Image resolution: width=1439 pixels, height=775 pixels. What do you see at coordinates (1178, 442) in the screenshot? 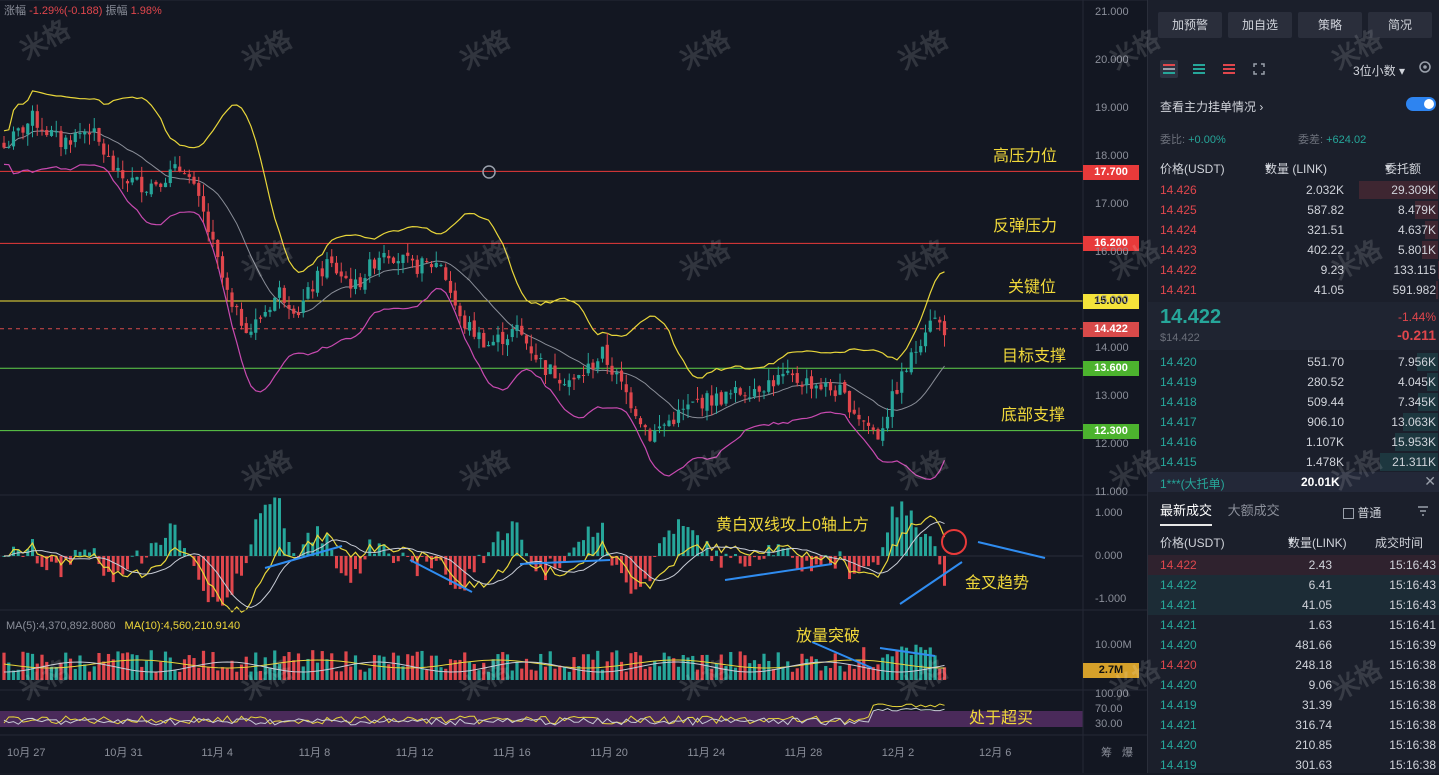
I see `ob-price: 14.416` at bounding box center [1178, 442].